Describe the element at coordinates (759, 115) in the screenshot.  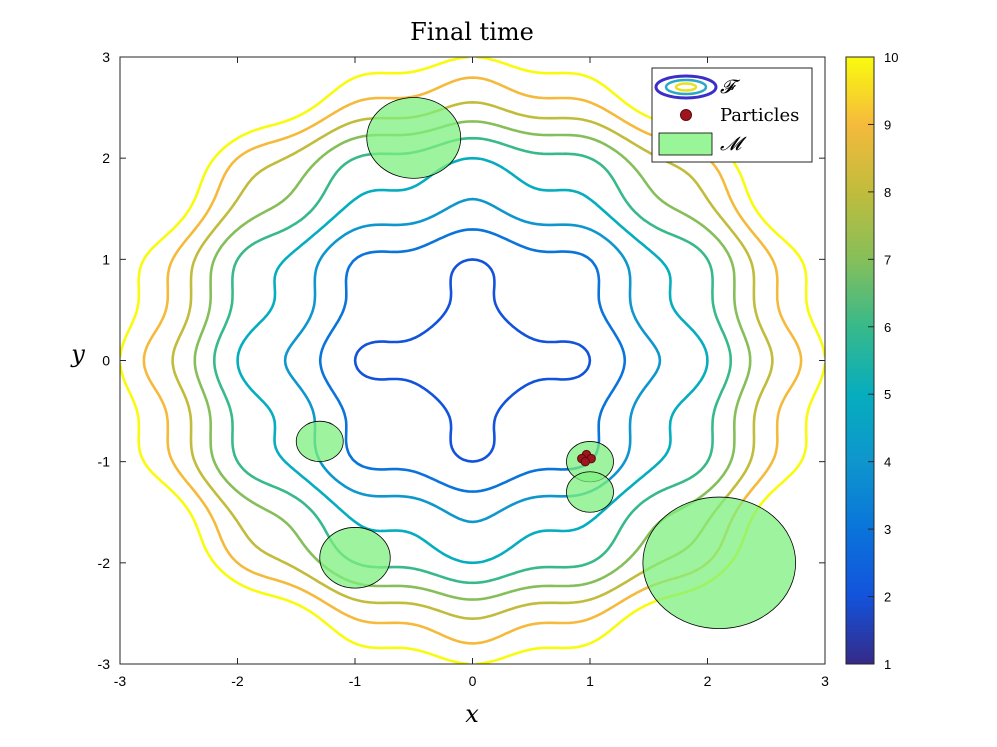
I see `legend-label-particles: Particles` at that location.